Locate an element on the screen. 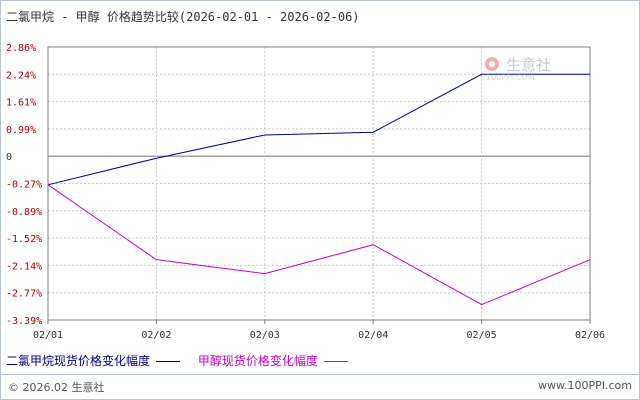 The image size is (640, 400). legend-swatch-series1 is located at coordinates (168, 361).